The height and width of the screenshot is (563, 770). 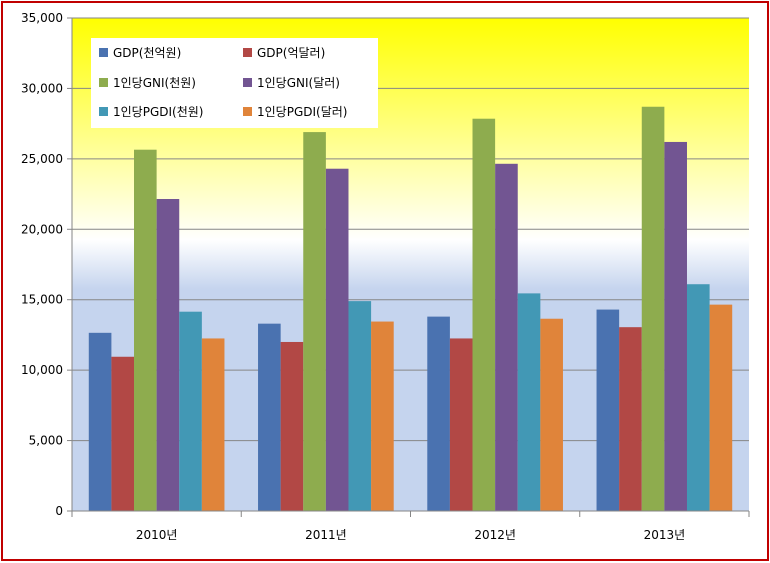 What do you see at coordinates (665, 535) in the screenshot?
I see `x-tick-label: 2013년` at bounding box center [665, 535].